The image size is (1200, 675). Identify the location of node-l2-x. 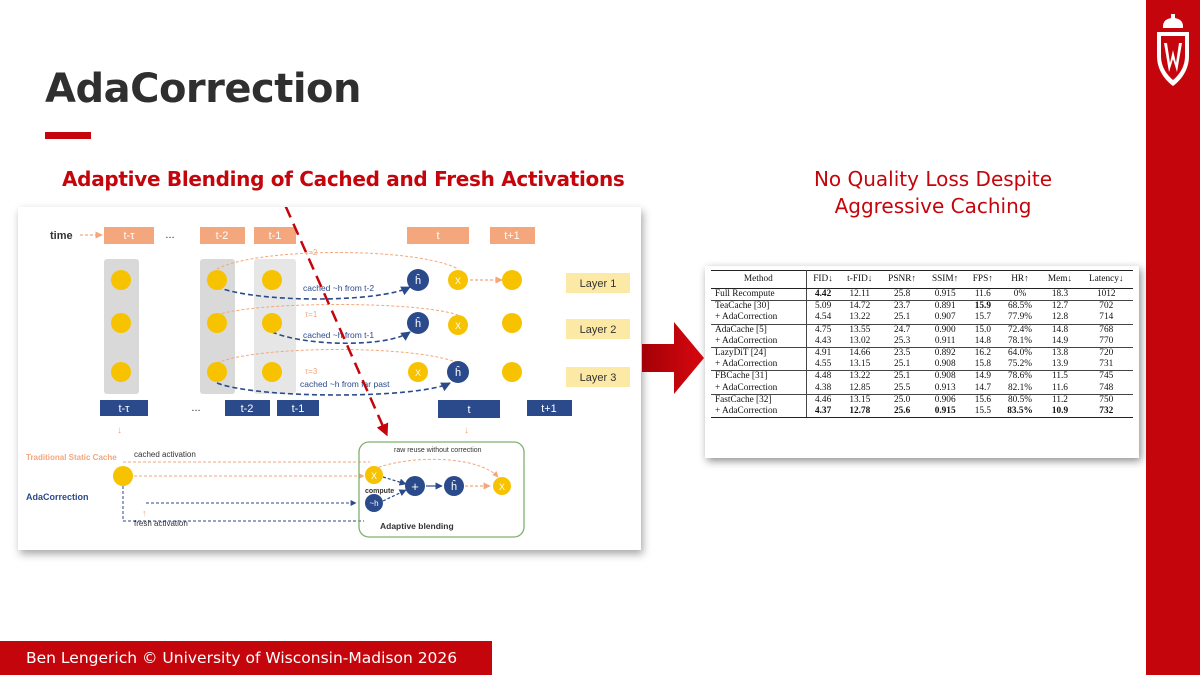
(458, 325).